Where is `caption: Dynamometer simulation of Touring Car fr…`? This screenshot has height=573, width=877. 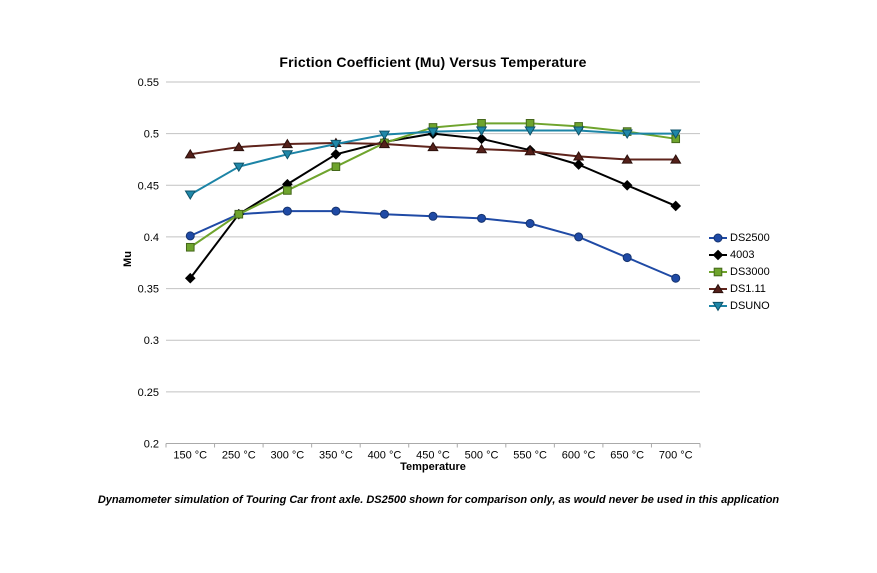
caption: Dynamometer simulation of Touring Car fr… is located at coordinates (438, 500).